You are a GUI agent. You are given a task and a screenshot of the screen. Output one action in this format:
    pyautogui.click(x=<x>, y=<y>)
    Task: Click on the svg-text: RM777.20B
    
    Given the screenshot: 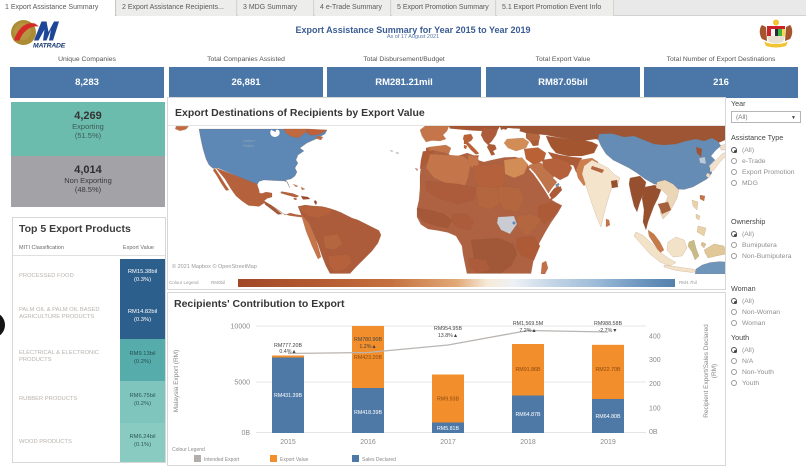 What is the action you would take?
    pyautogui.click(x=288, y=346)
    